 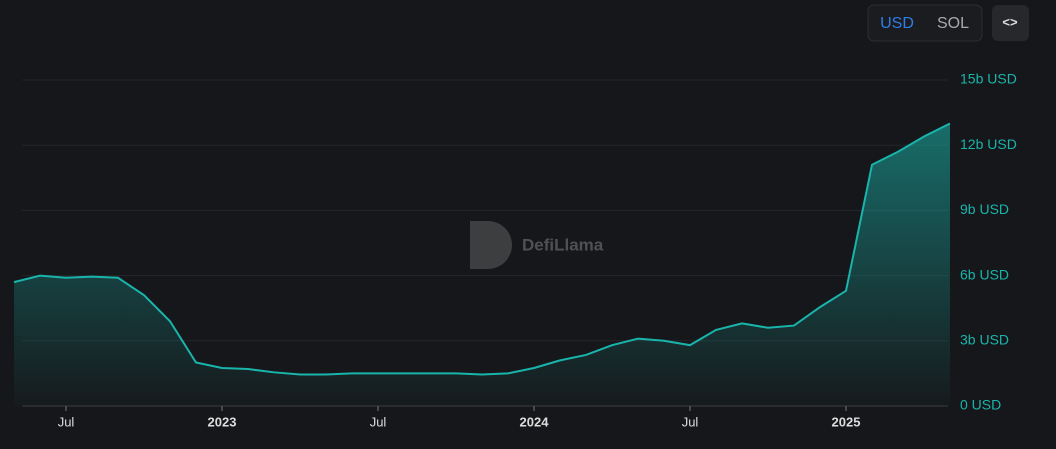 What do you see at coordinates (563, 244) in the screenshot?
I see `watermark-text: DefiLlama` at bounding box center [563, 244].